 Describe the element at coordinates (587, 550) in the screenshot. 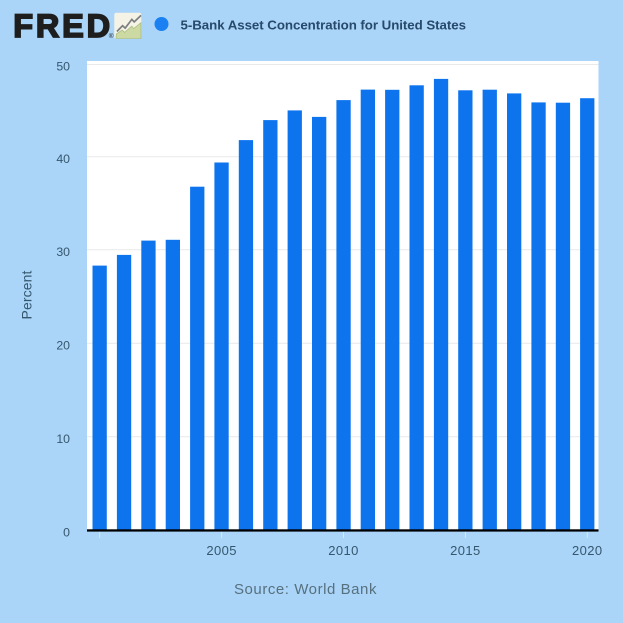

I see `svg-text: 2020` at that location.